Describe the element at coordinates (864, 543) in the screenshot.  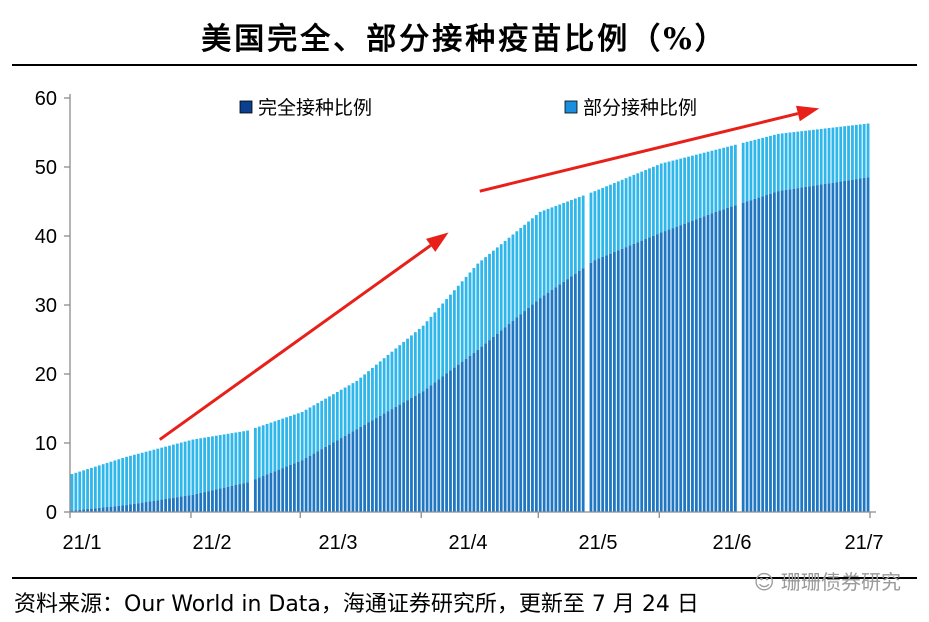
I see `x-tick-label: 21/7` at that location.